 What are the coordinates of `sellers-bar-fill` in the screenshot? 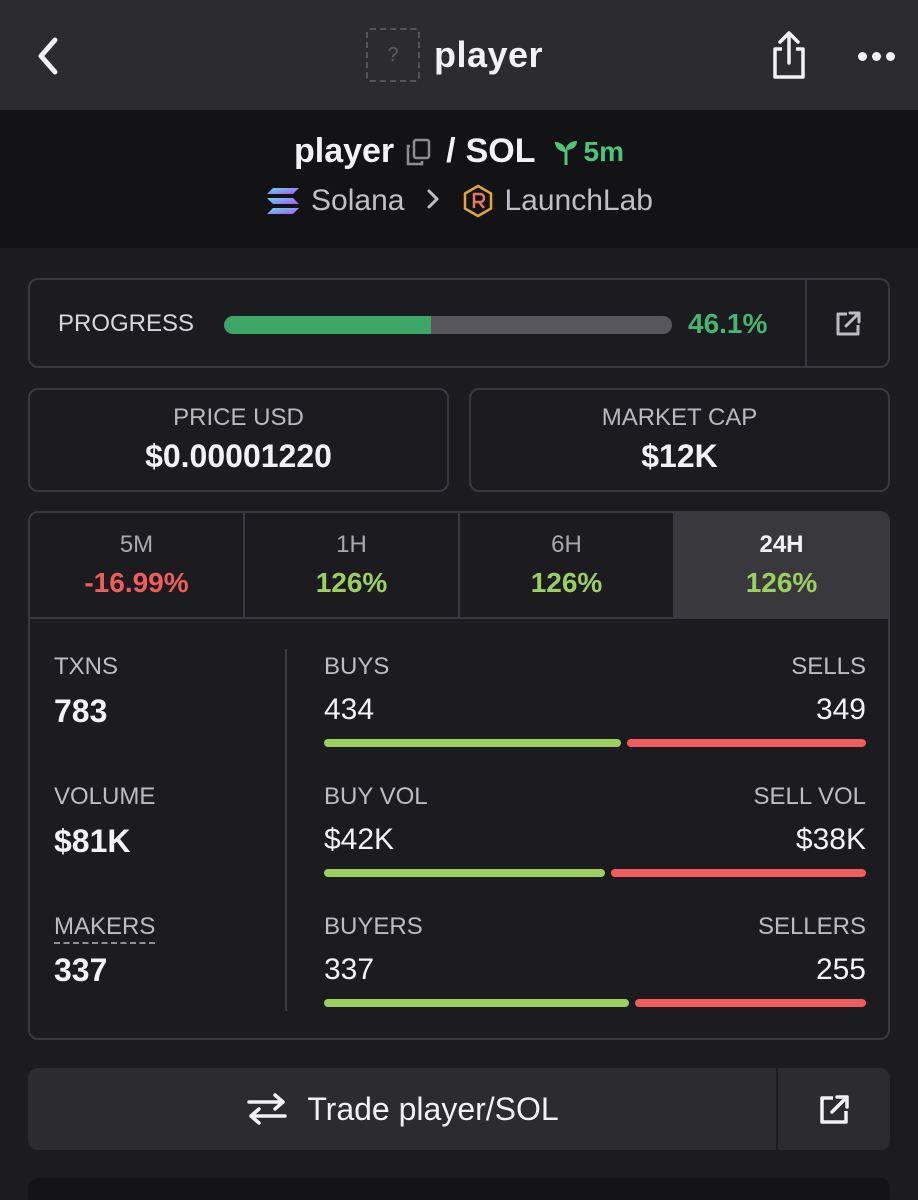 It's located at (750, 1003).